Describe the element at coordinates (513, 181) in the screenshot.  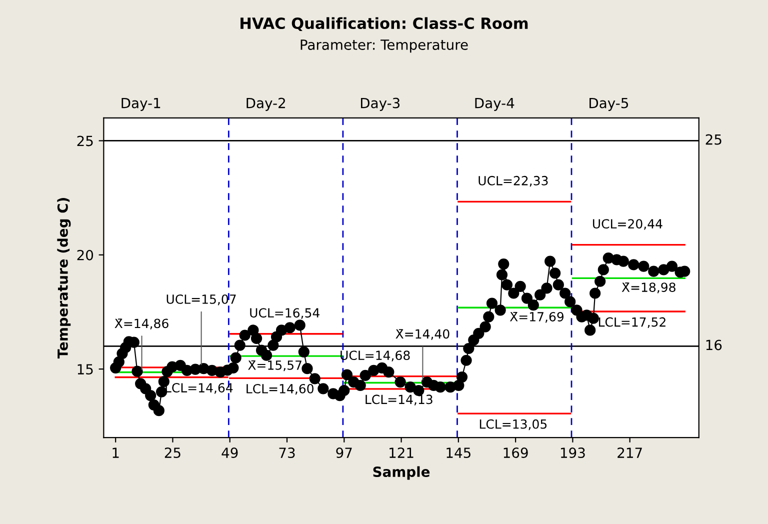
I see `annotation: UCL=22,33` at that location.